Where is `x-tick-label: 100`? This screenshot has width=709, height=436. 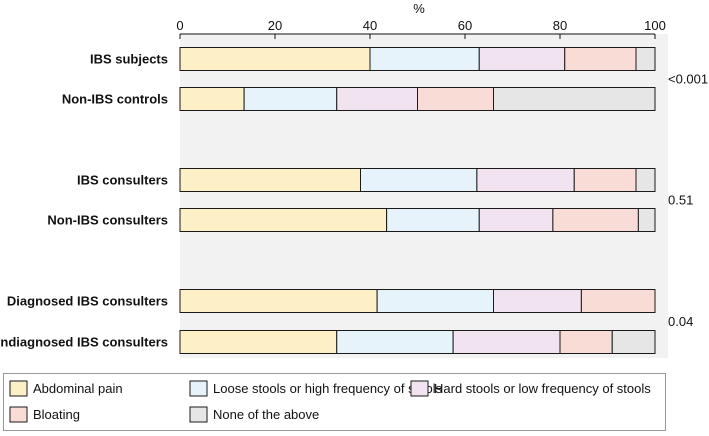 x-tick-label: 100 is located at coordinates (655, 25).